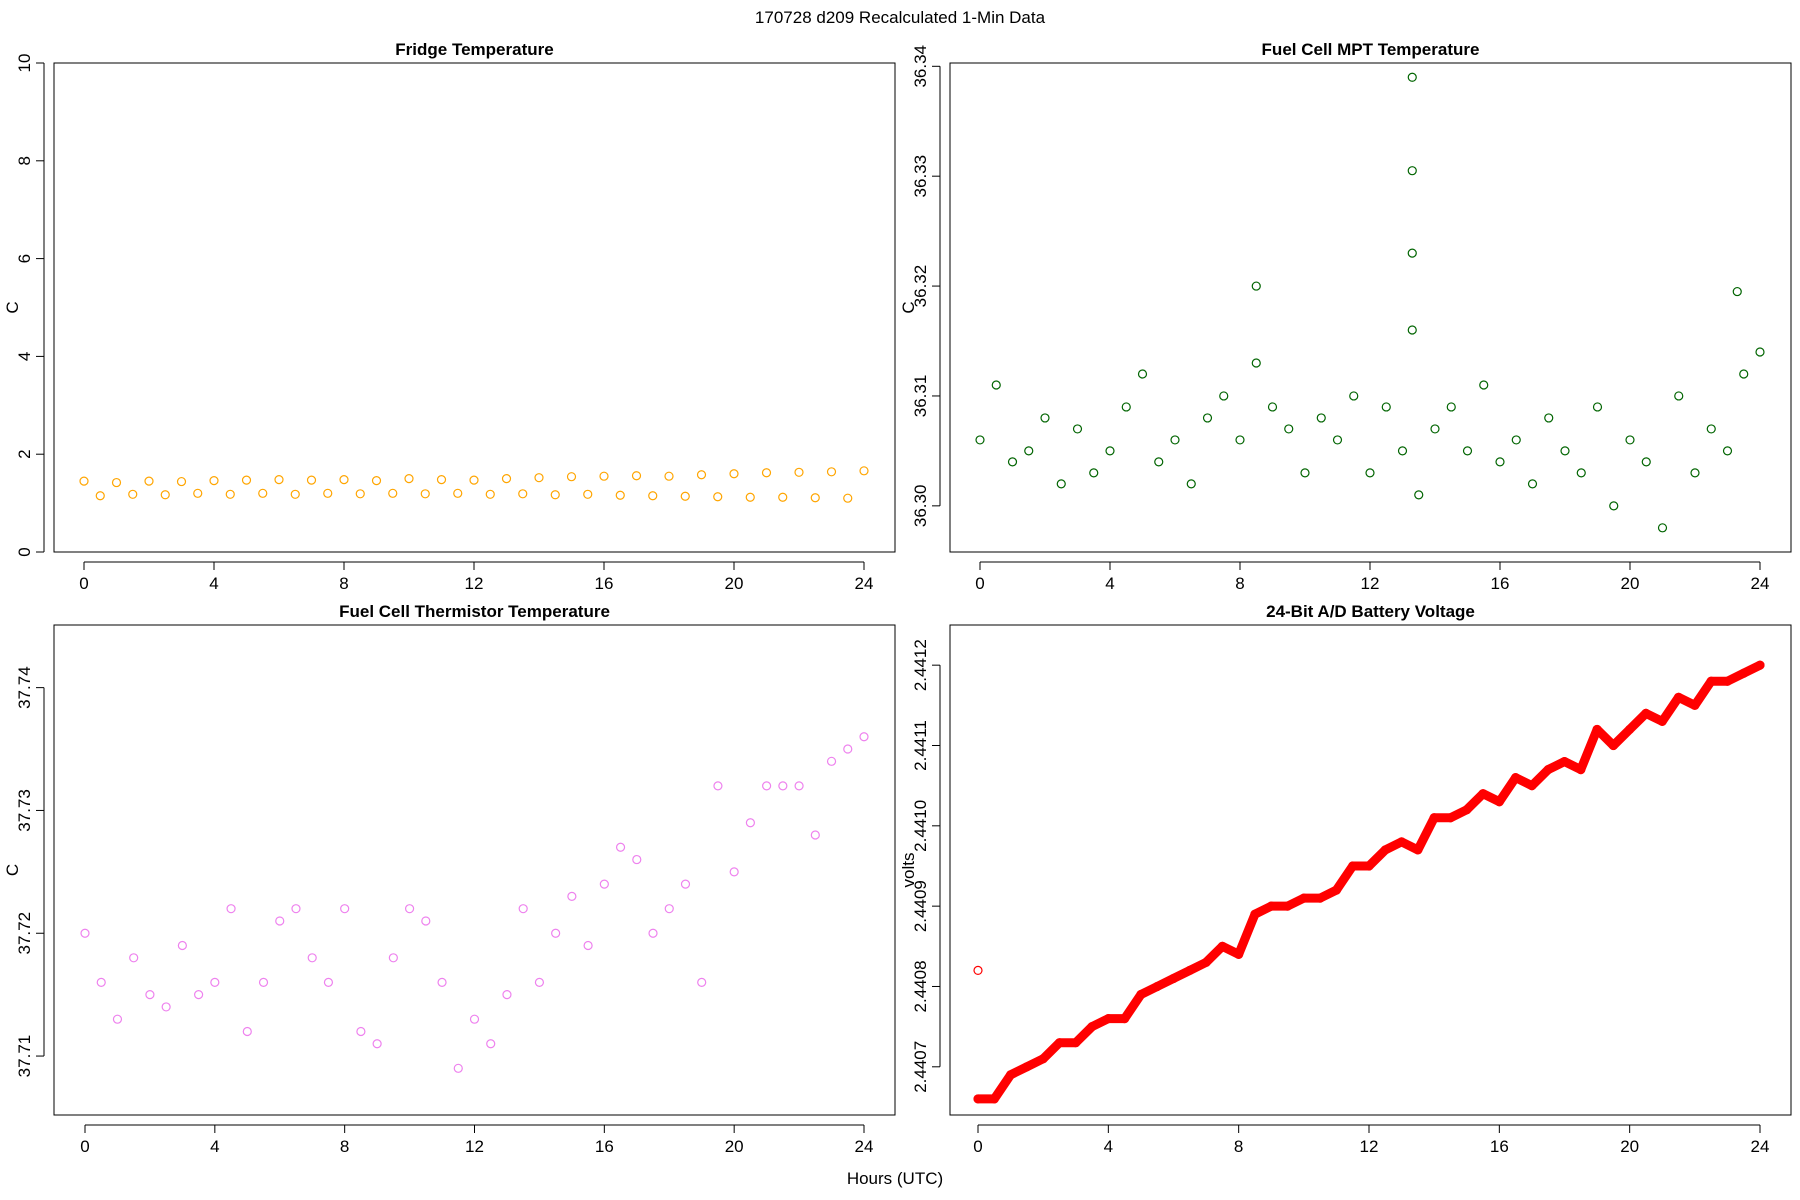 The width and height of the screenshot is (1800, 1200). I want to click on x-tick-label: 20, so click(1629, 1146).